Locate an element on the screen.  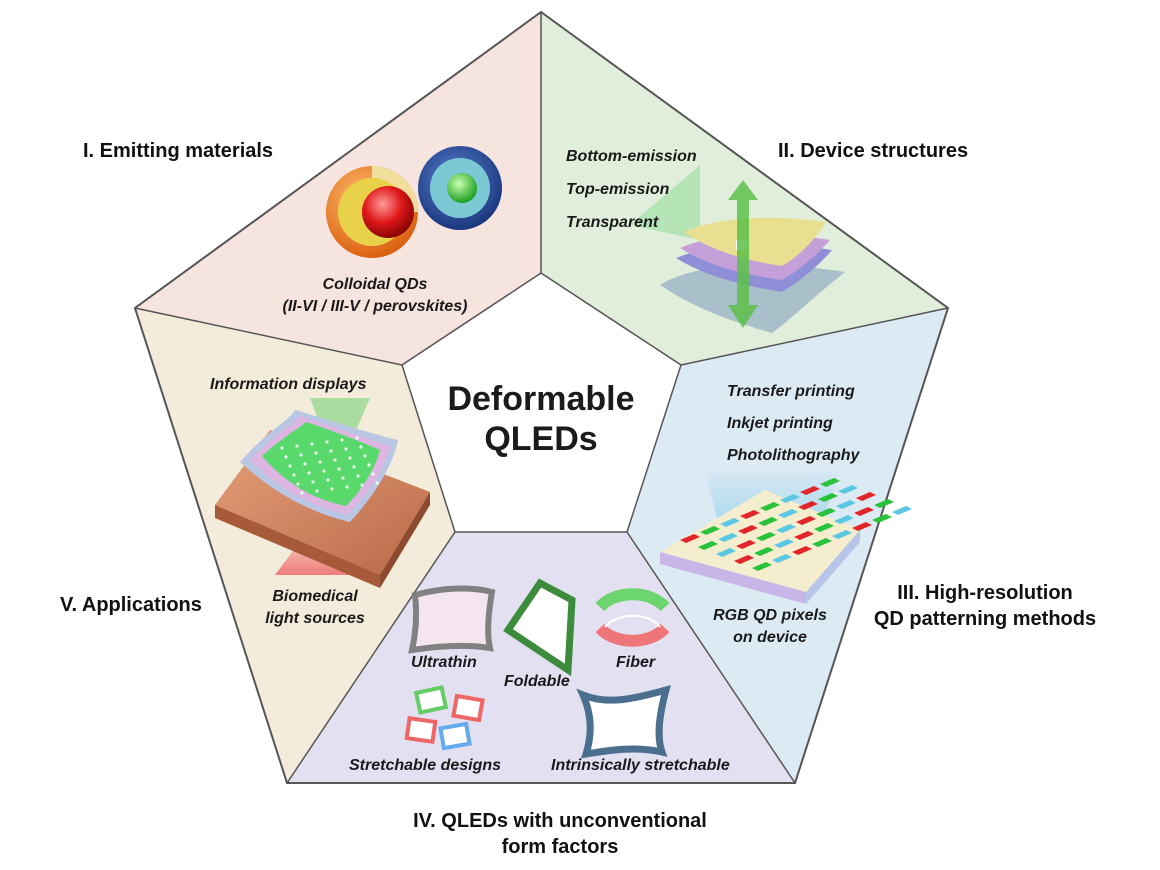
patterning-item-photolithography: Photolithography is located at coordinates (793, 455).